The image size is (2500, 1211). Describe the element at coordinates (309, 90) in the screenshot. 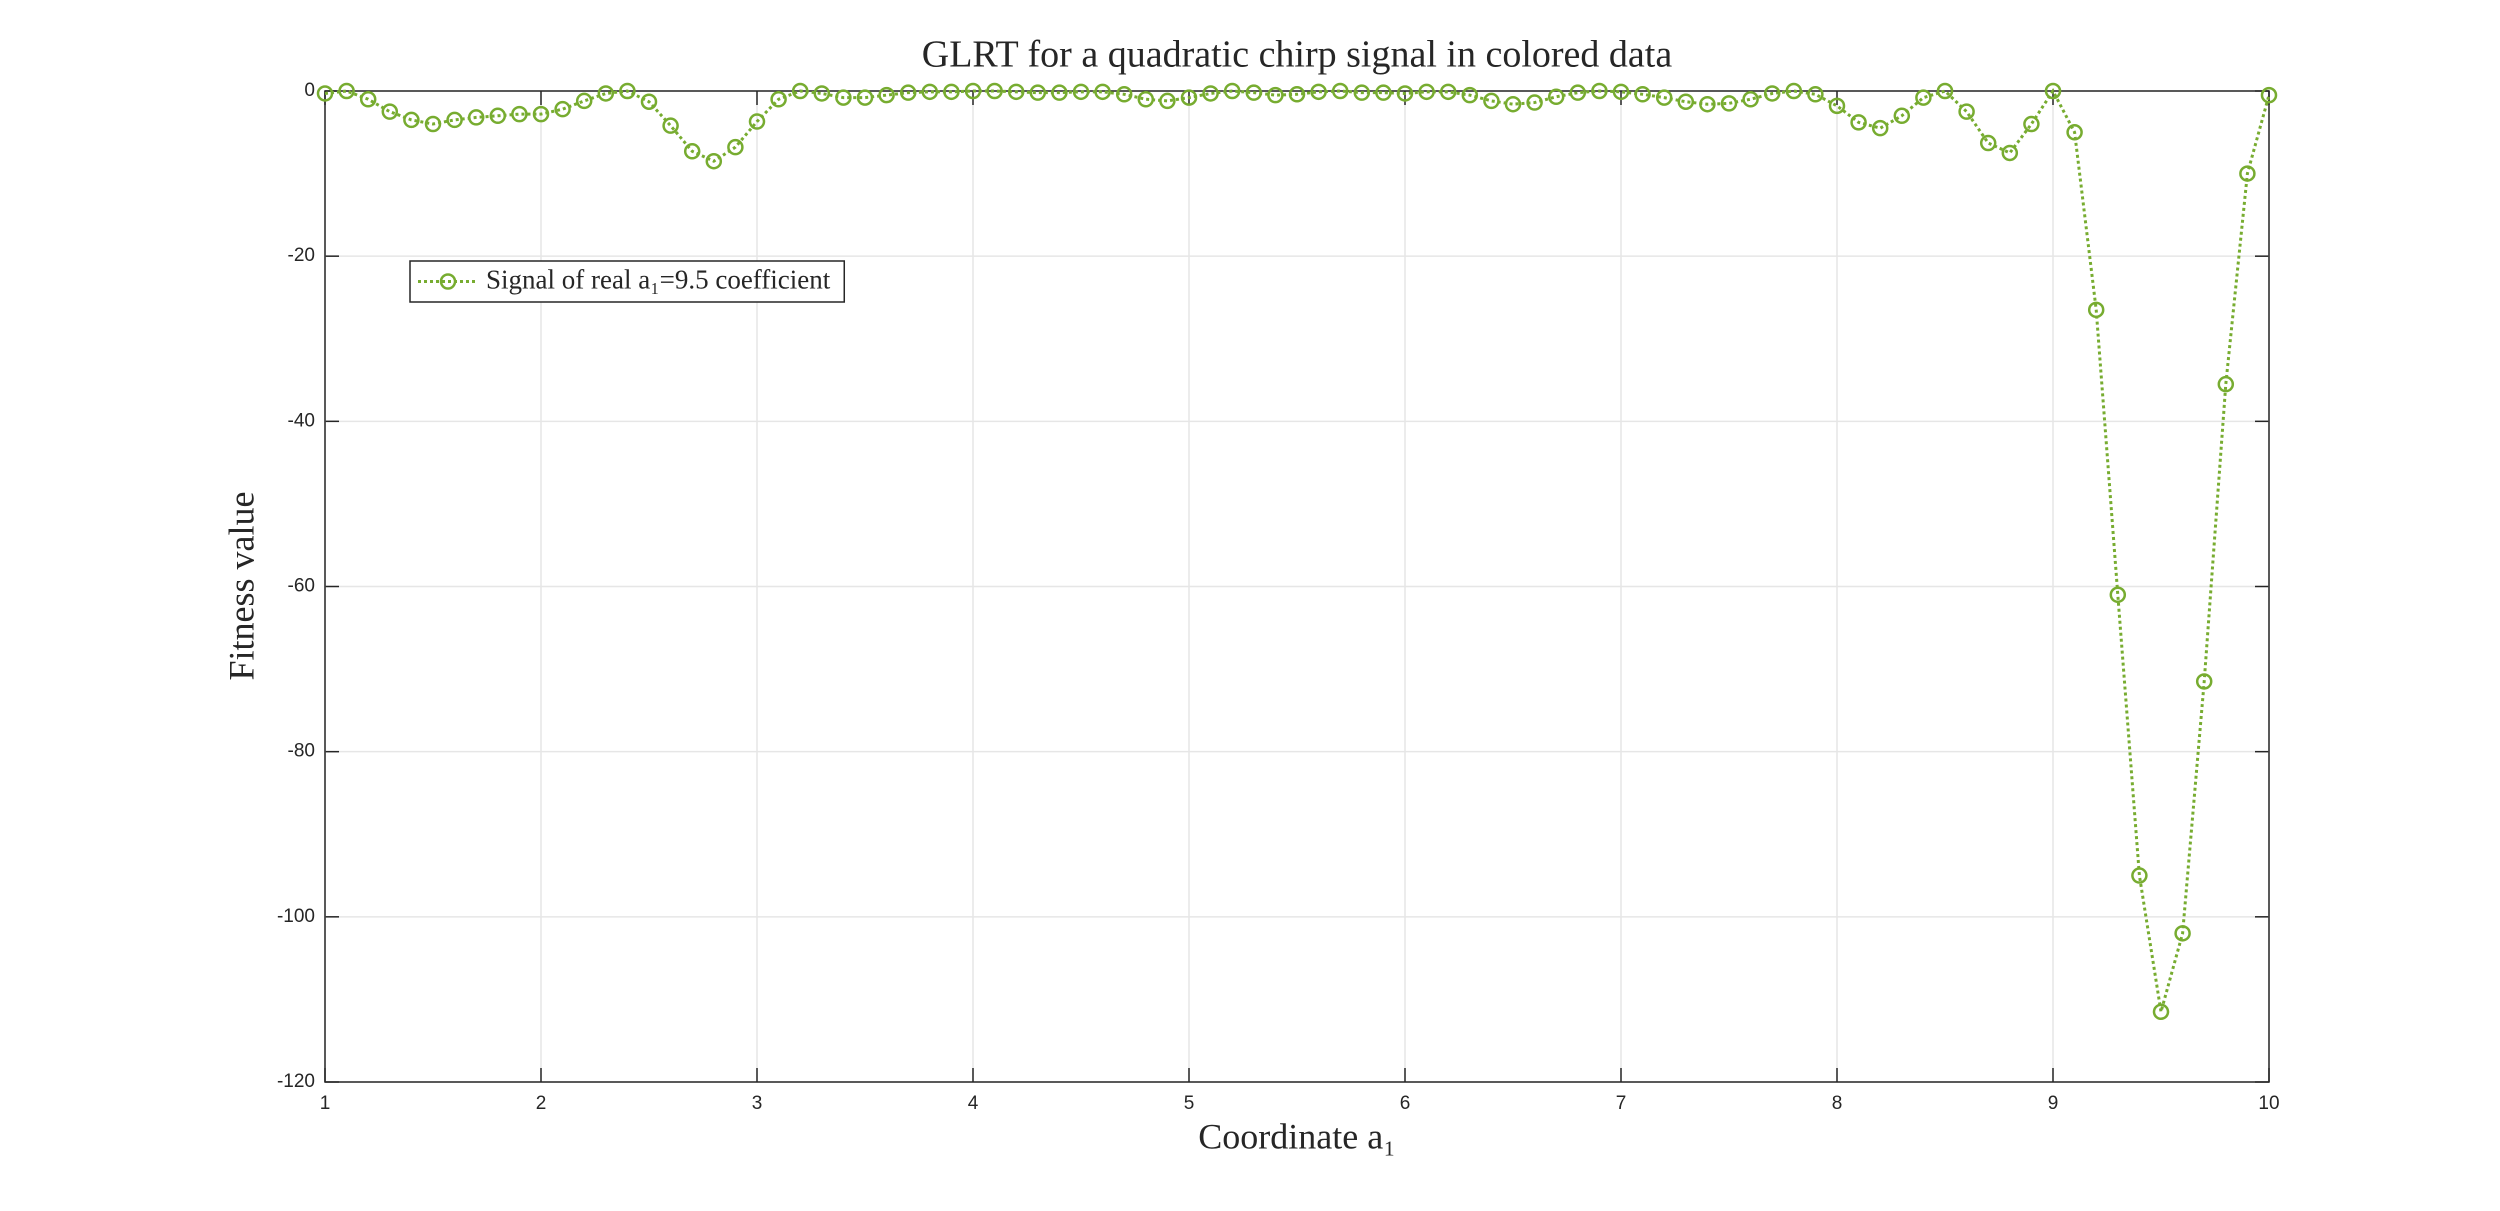

I see `y-tick-label: 0` at that location.